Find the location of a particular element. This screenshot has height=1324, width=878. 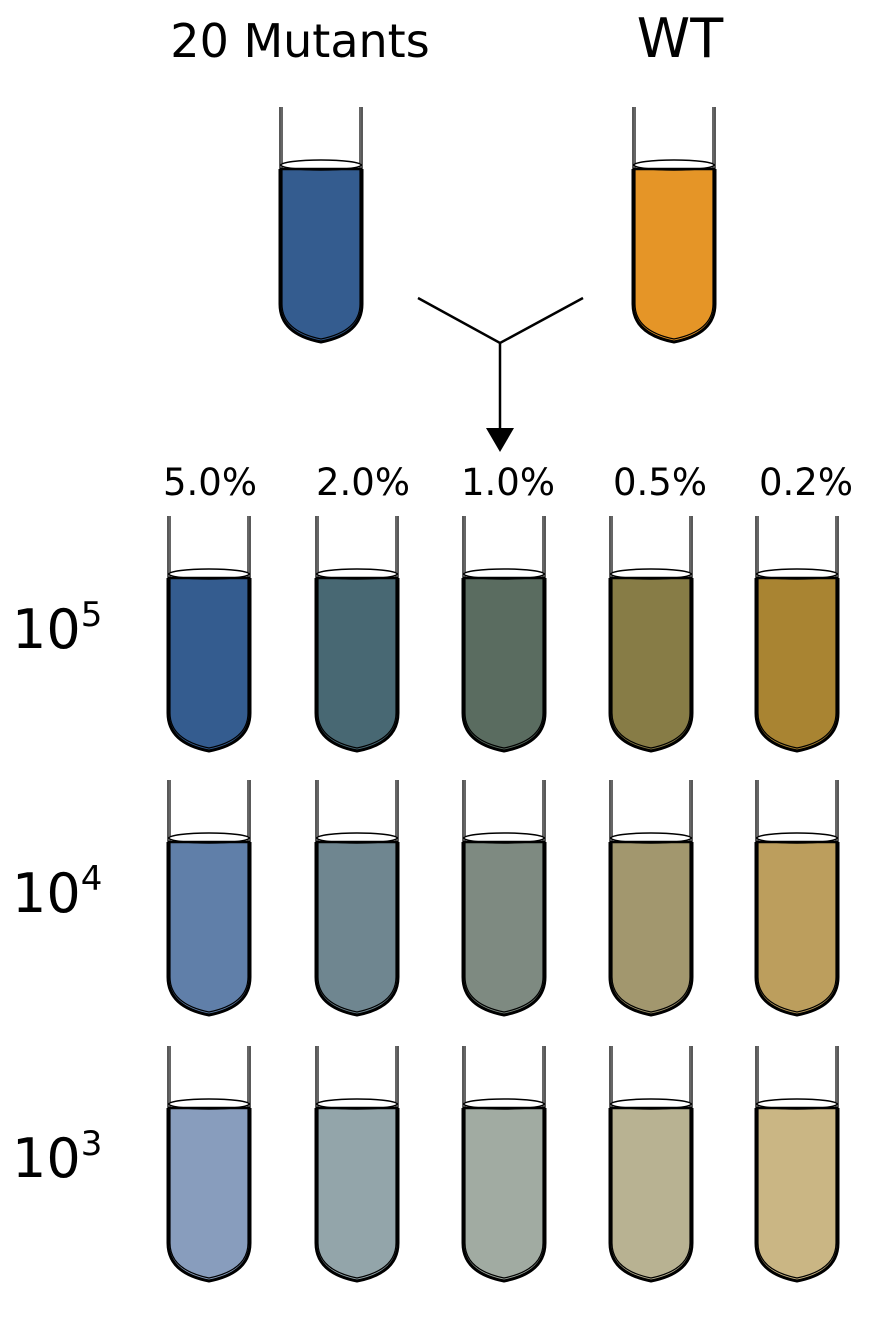

pct-label: 2.0% is located at coordinates (363, 482).